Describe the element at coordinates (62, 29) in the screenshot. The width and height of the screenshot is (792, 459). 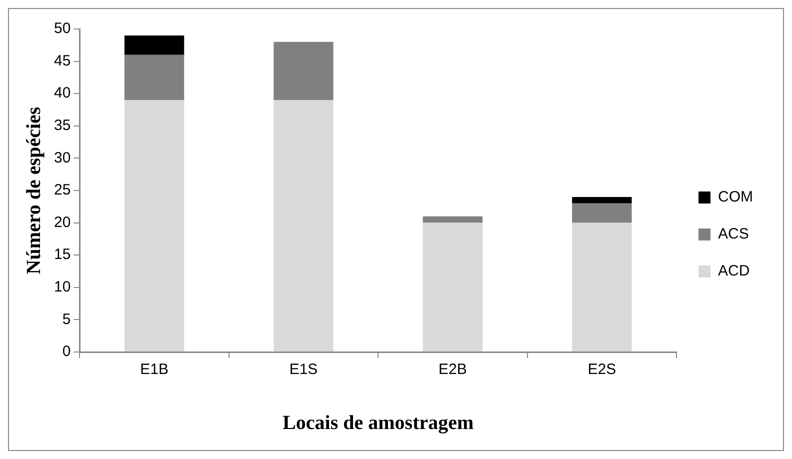
I see `y-tick-label: 50` at that location.